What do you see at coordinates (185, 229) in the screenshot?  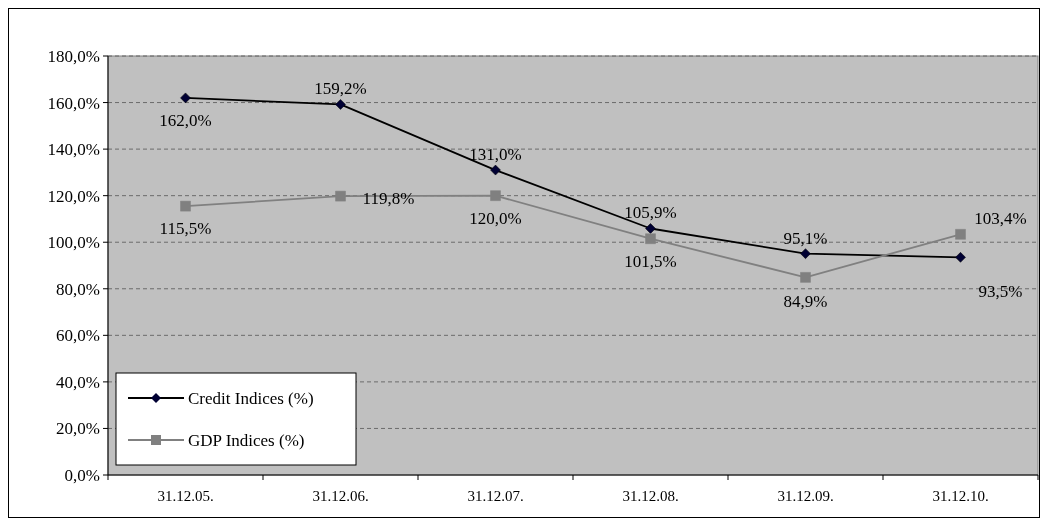 I see `data-label: 115,5%` at bounding box center [185, 229].